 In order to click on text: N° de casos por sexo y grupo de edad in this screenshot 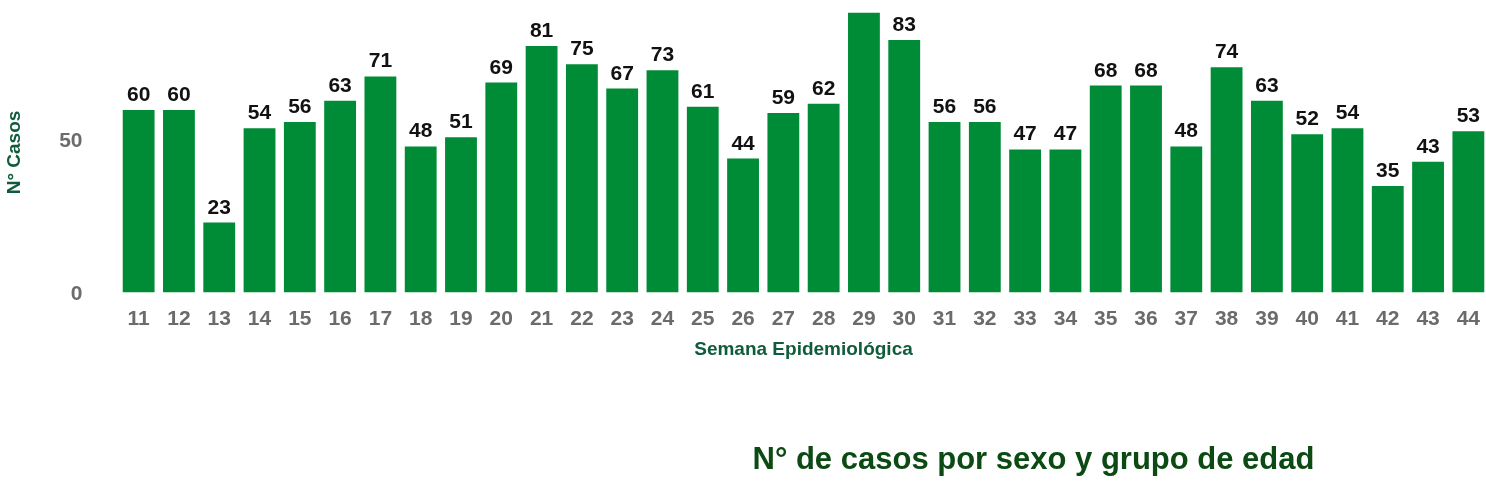, I will do `click(1033, 458)`.